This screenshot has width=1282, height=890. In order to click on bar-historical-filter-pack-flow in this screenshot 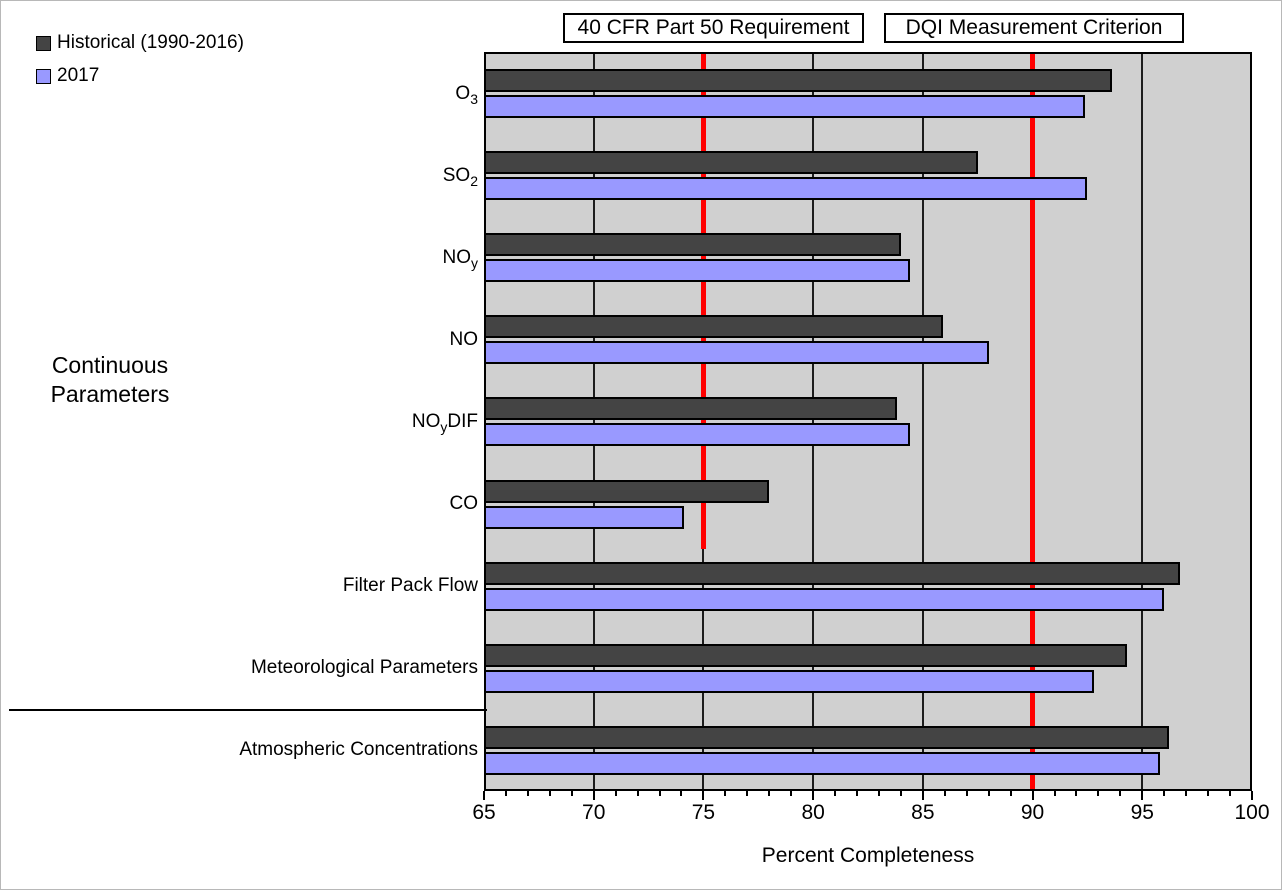, I will do `click(832, 573)`.